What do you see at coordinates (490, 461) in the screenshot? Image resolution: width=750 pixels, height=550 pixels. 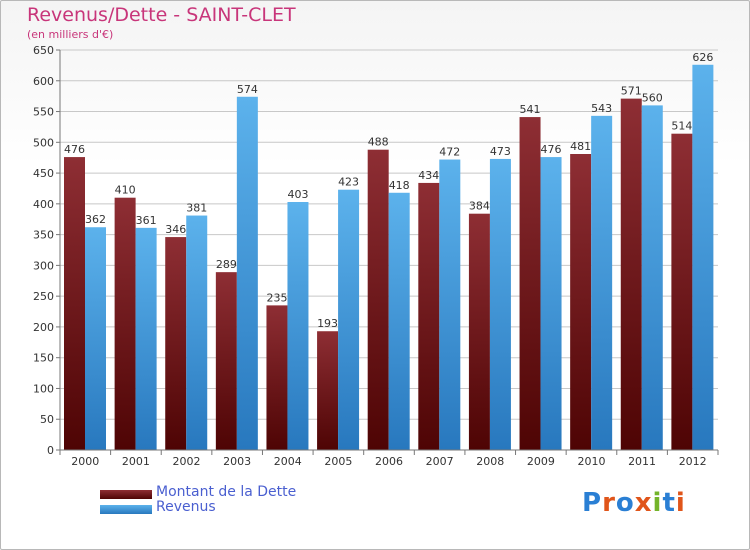 I see `x-tick-label: 2008` at bounding box center [490, 461].